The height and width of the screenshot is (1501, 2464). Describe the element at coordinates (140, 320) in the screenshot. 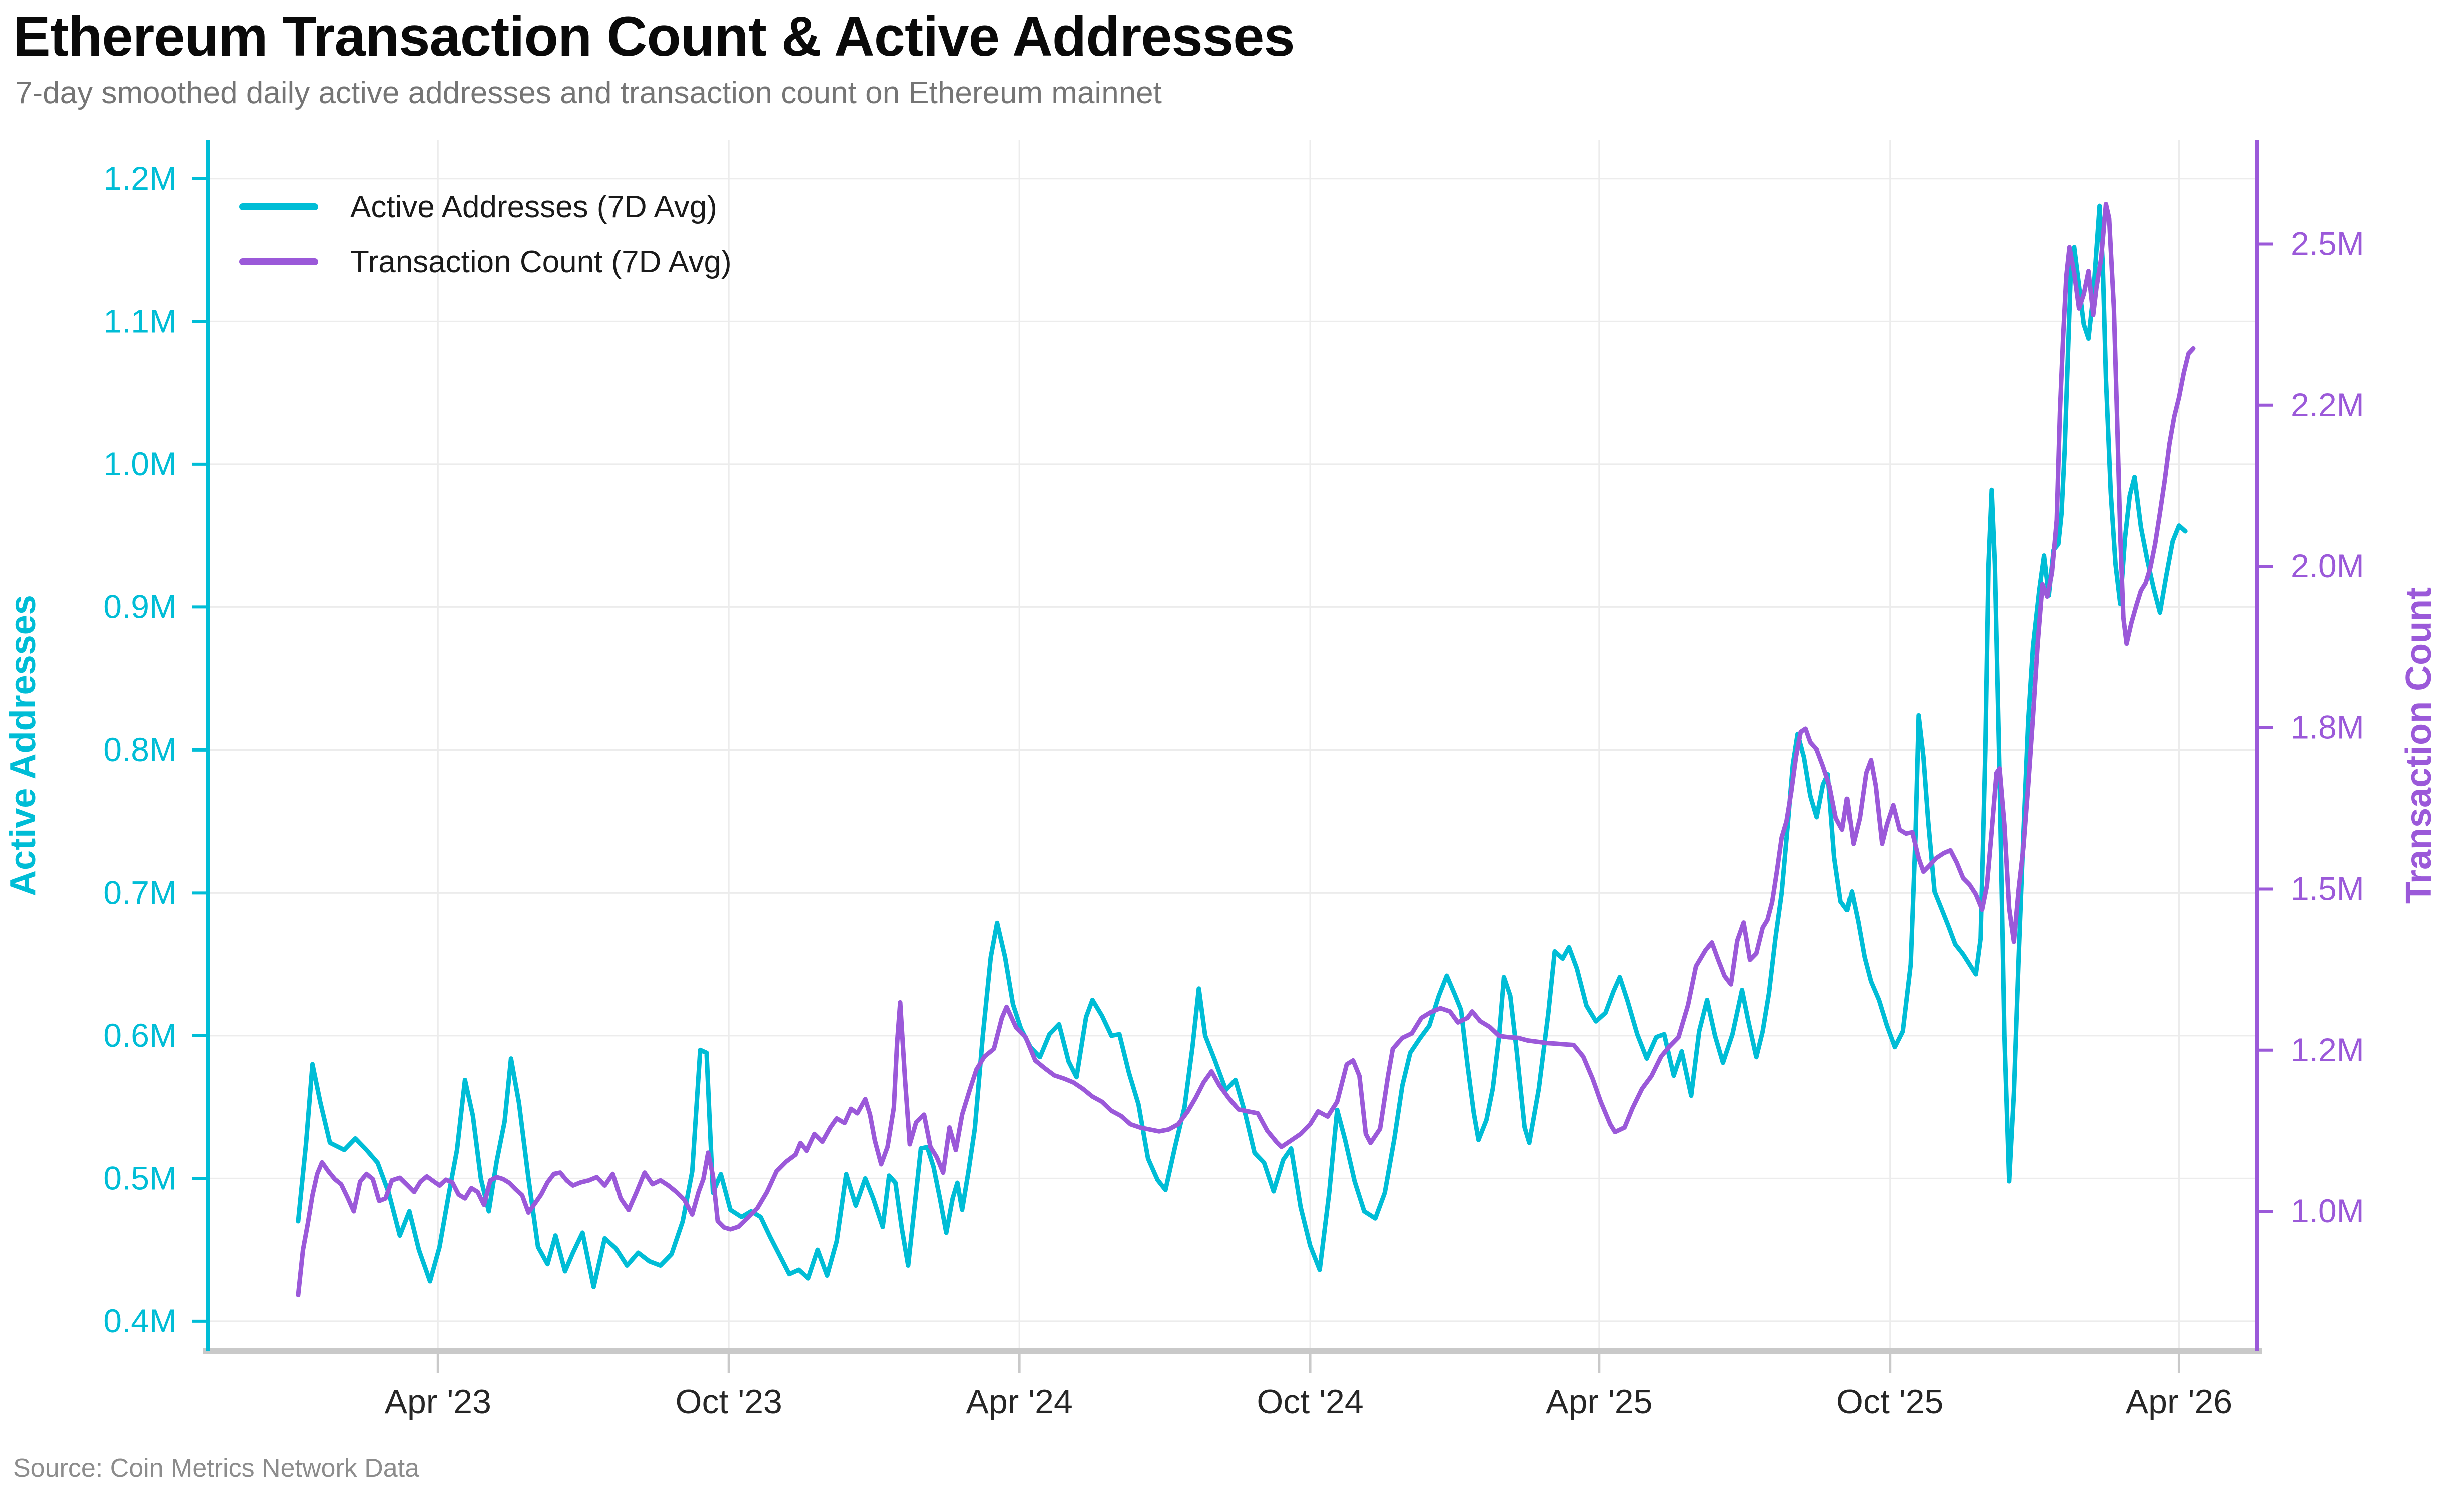

I see `y-left-tick-label: 1.1M` at that location.